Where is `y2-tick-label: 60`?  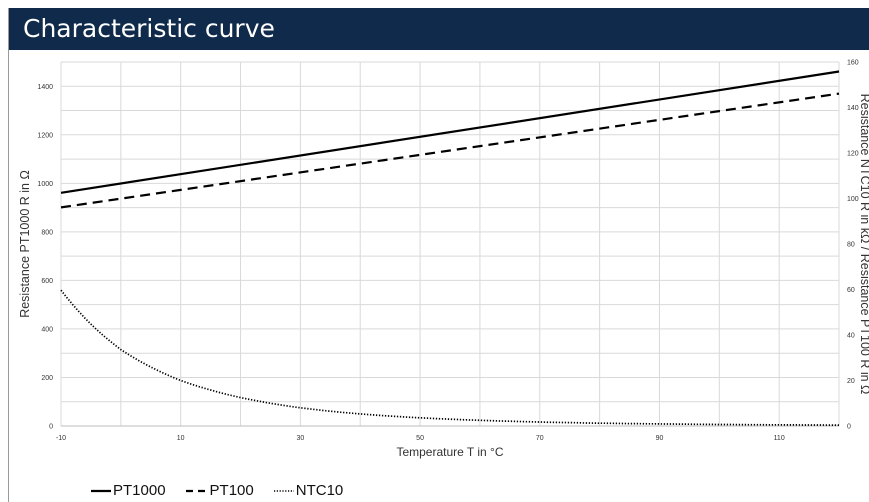 y2-tick-label: 60 is located at coordinates (851, 290).